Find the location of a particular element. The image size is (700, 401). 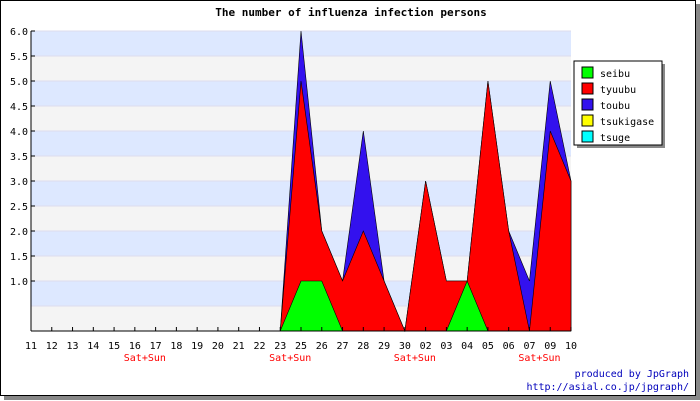

y-tick-label: 5.0 is located at coordinates (19, 82).